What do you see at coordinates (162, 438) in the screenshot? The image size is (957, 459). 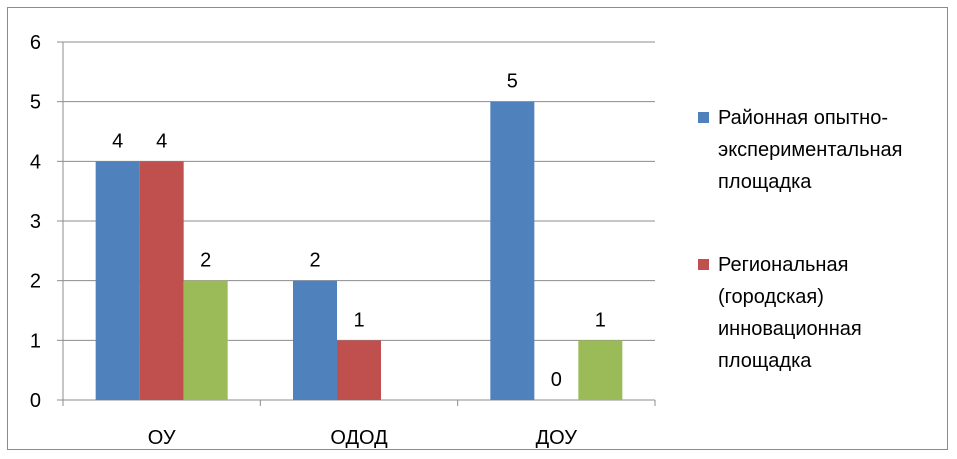 I see `x-tick-label: ОУ` at bounding box center [162, 438].